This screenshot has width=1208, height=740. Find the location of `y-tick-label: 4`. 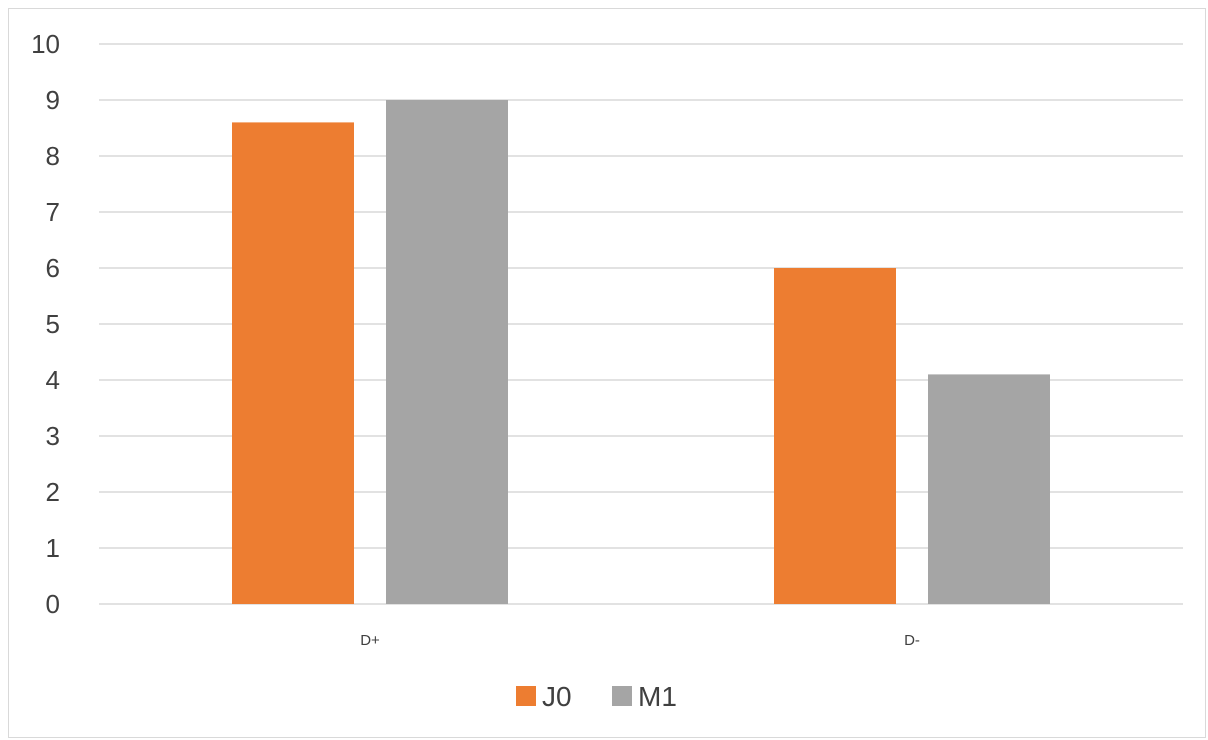

y-tick-label: 4 is located at coordinates (53, 380).